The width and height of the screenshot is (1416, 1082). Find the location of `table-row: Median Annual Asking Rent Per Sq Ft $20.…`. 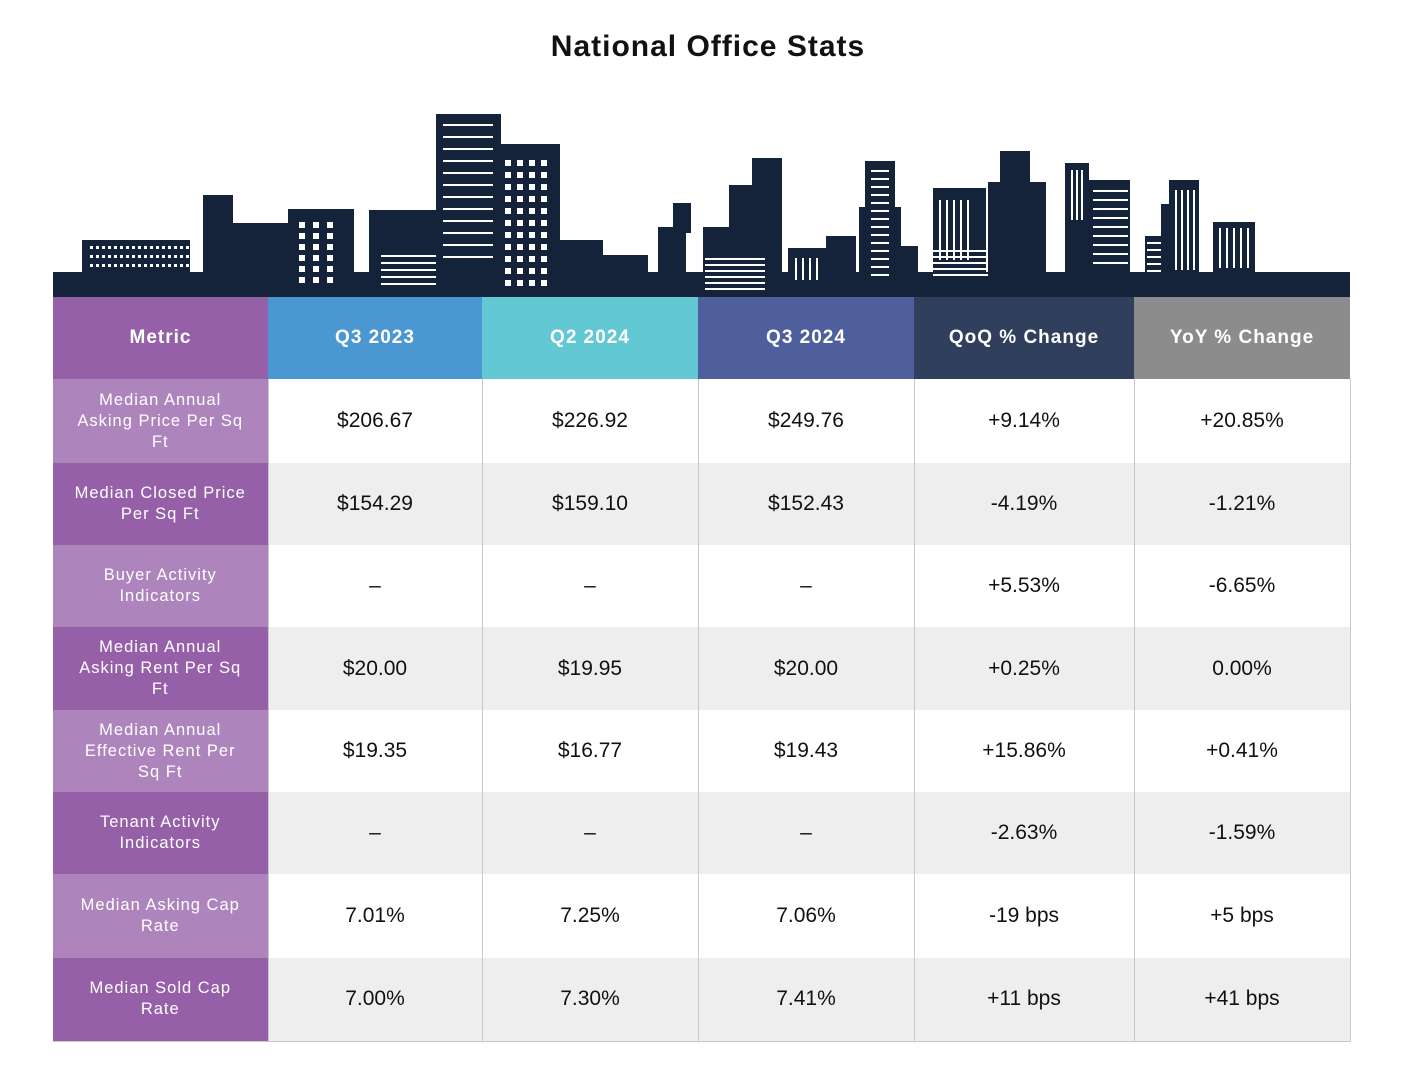

table-row: Median Annual Asking Rent Per Sq Ft $20.… is located at coordinates (702, 668).